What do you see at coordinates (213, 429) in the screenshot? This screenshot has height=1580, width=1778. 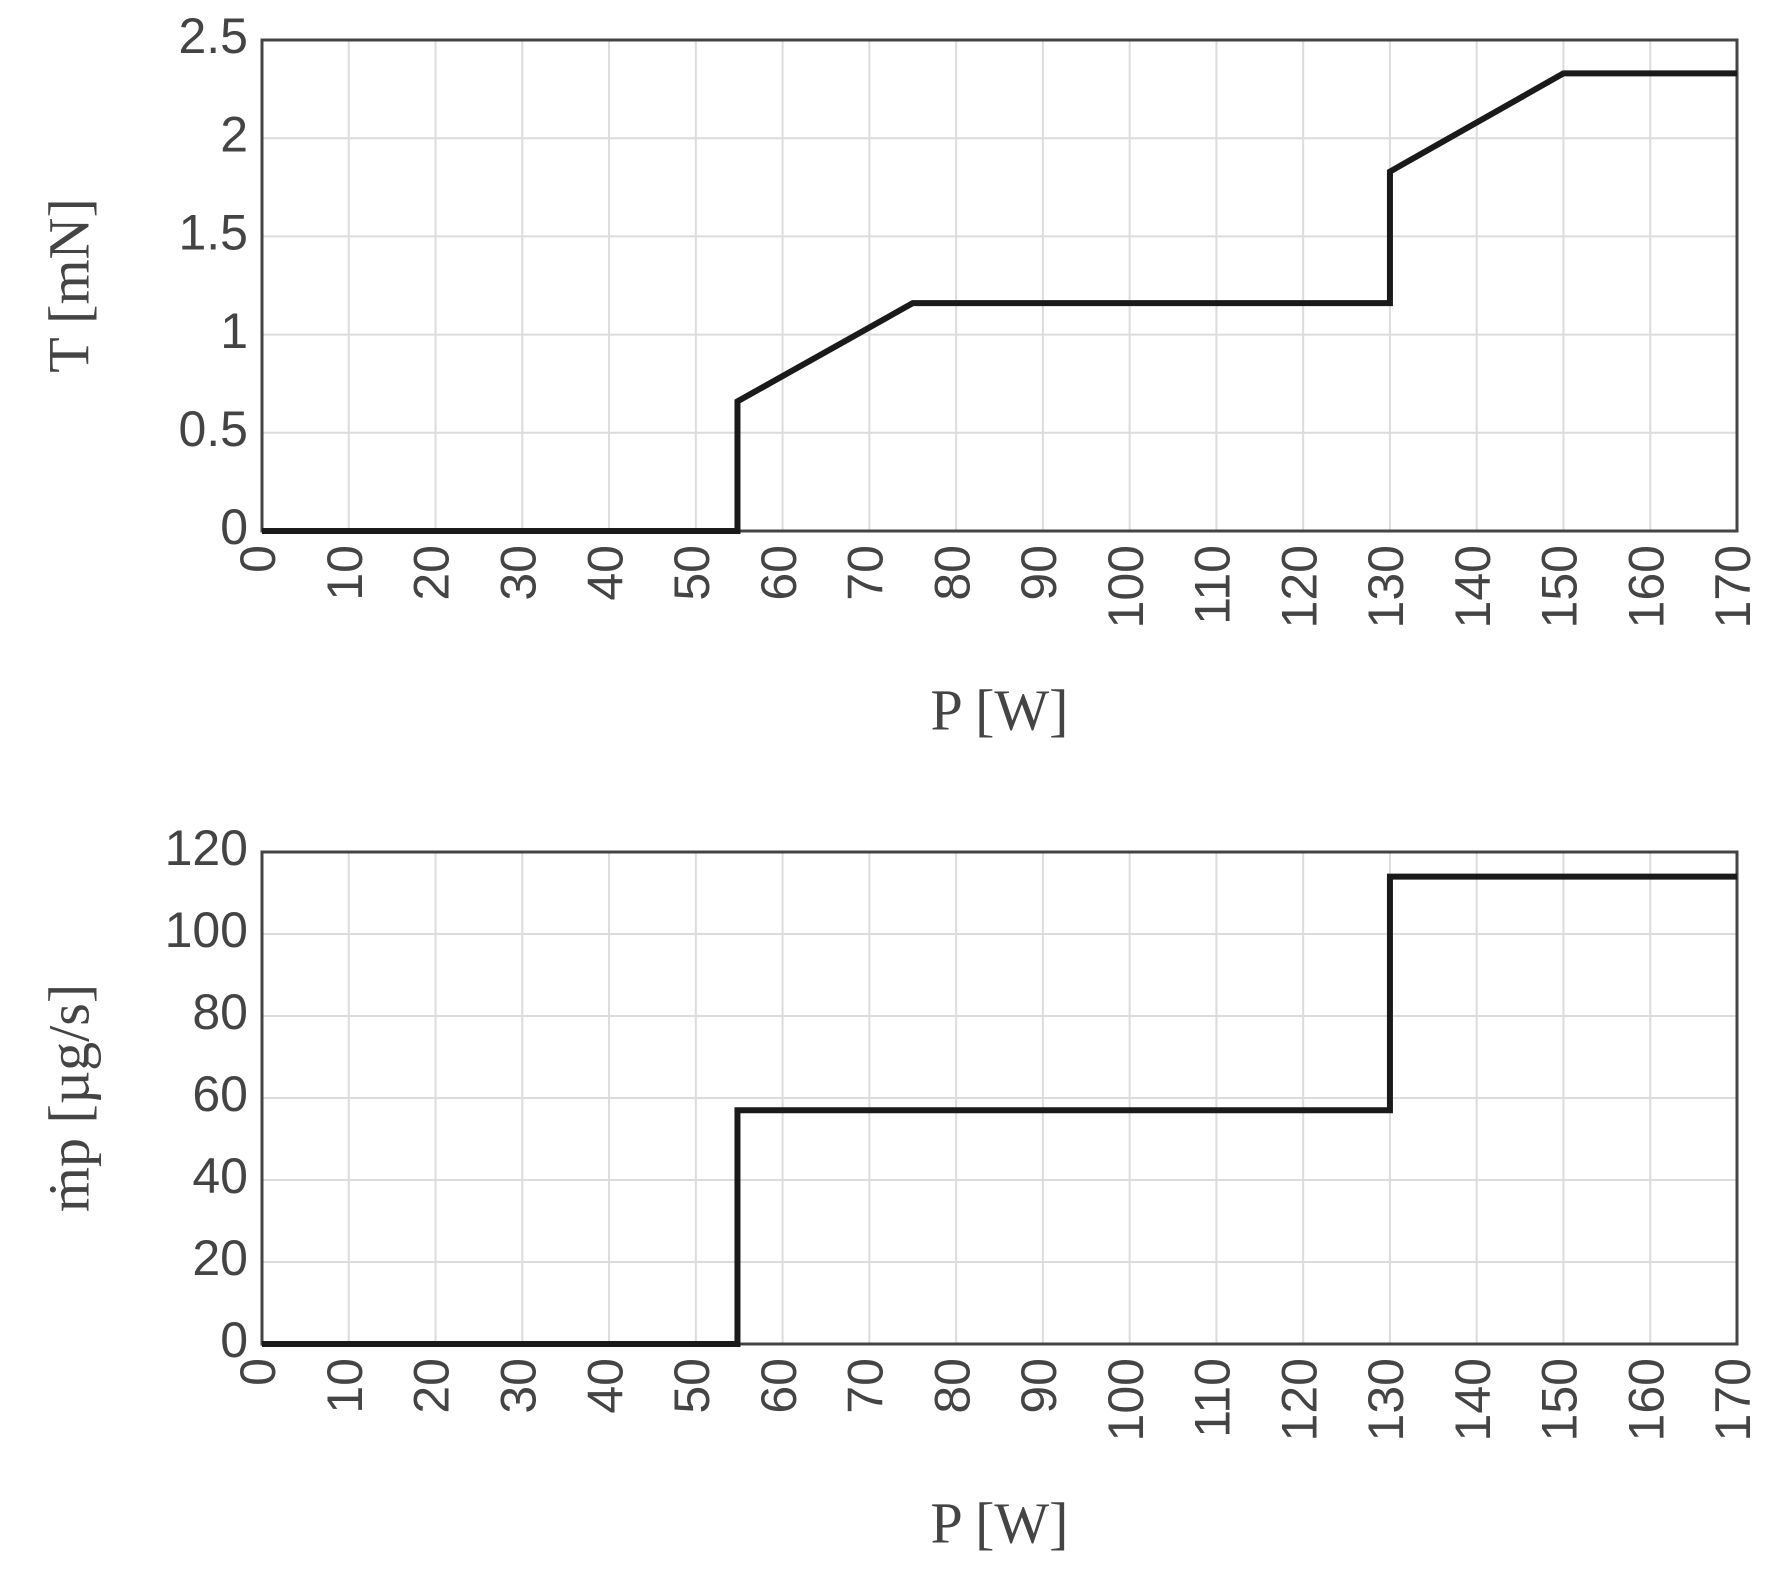 I see `y-tick-label: 0.5` at bounding box center [213, 429].